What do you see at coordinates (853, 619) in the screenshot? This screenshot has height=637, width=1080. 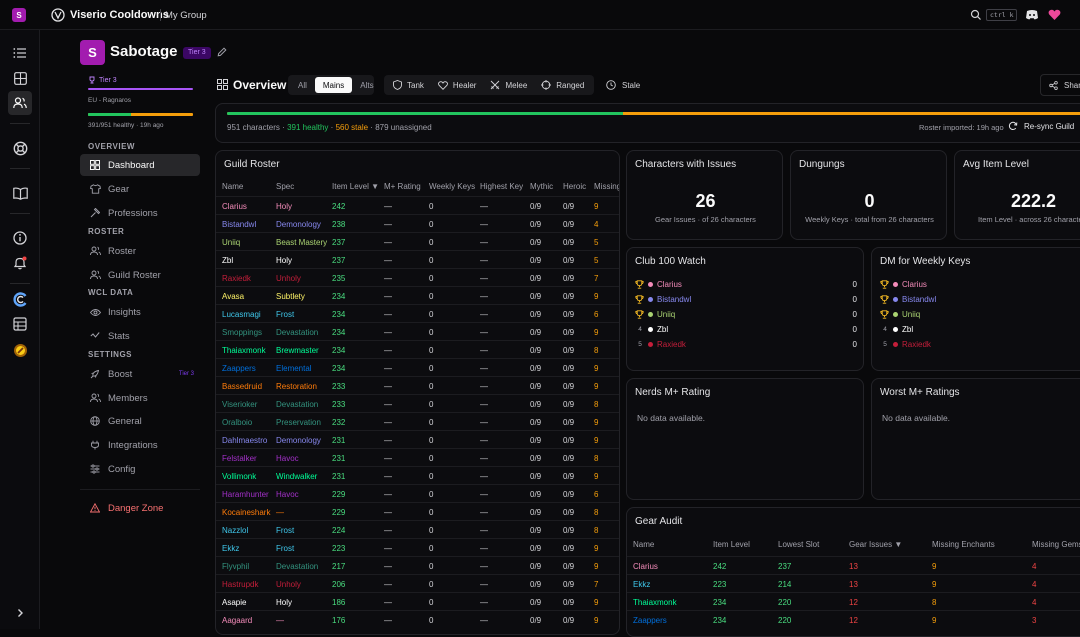 I see `table-row: Zaappers 234 220 12 9 3` at bounding box center [853, 619].